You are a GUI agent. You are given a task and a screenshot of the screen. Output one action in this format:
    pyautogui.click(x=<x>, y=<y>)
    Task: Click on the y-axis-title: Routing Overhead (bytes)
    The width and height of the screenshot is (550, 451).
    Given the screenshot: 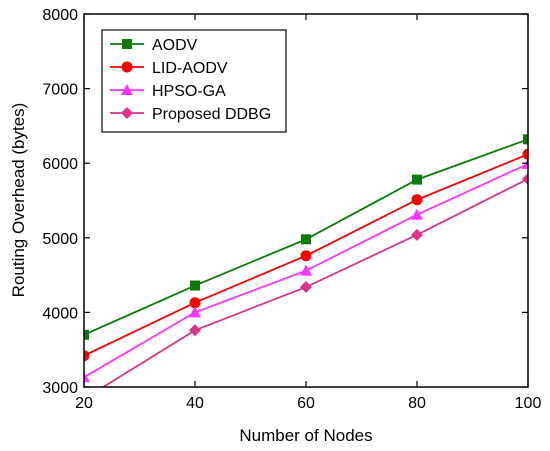 What is the action you would take?
    pyautogui.click(x=18, y=200)
    